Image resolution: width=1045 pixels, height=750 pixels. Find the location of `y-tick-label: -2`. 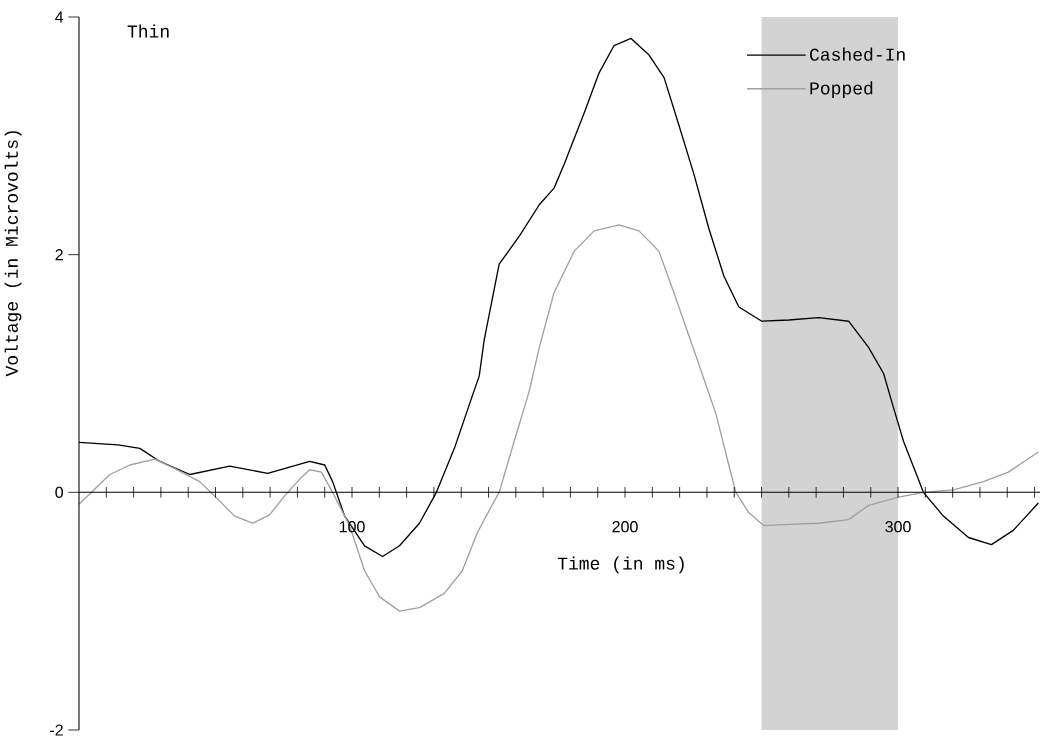

y-tick-label: -2 is located at coordinates (56, 730).